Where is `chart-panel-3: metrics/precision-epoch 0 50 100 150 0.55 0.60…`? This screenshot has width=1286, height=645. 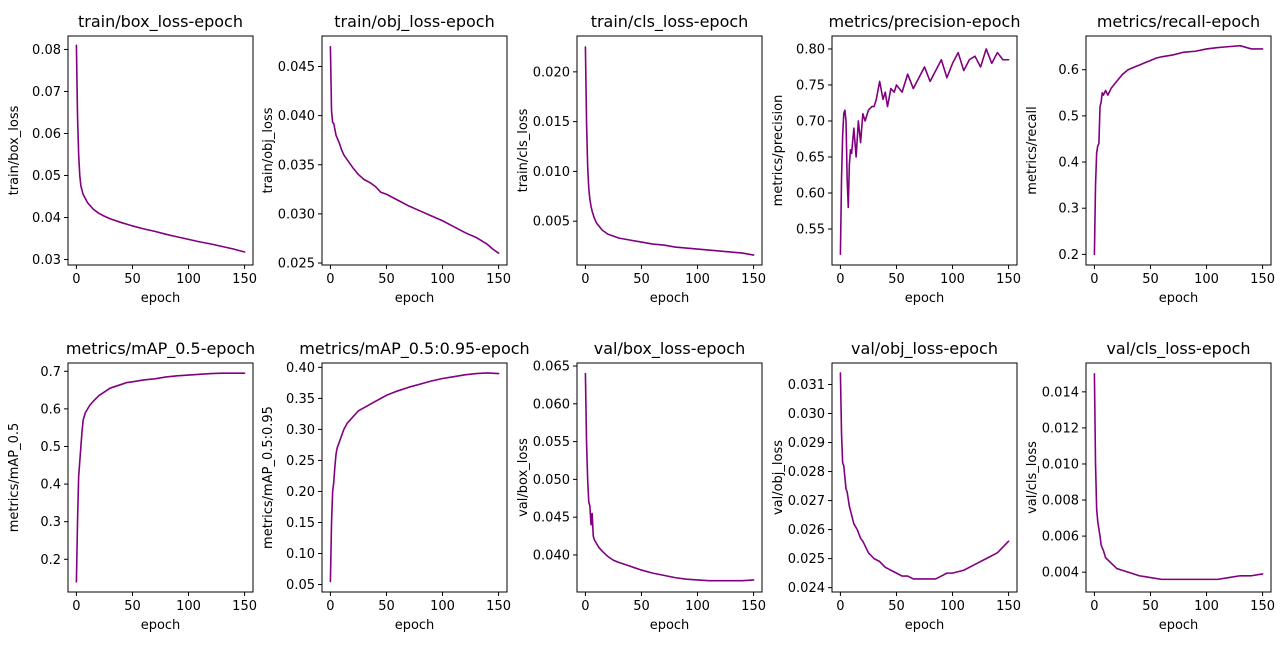 chart-panel-3: metrics/precision-epoch 0 50 100 150 0.55 0.60… is located at coordinates (896, 159).